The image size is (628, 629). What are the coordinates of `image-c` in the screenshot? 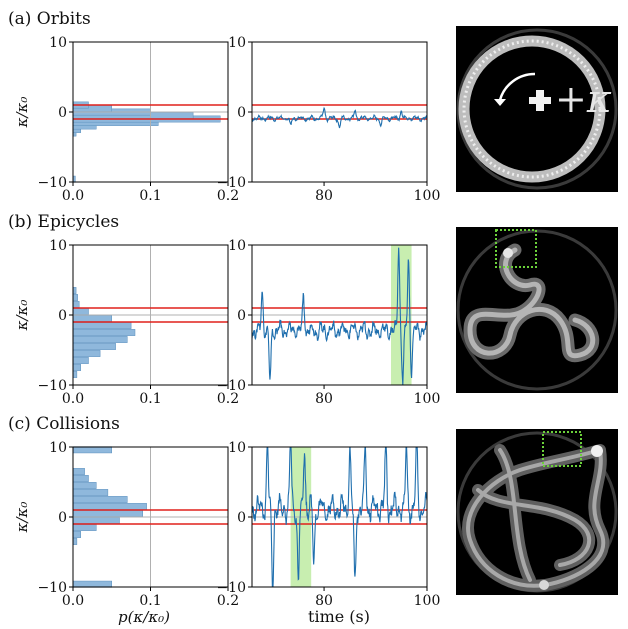 It's located at (537, 512).